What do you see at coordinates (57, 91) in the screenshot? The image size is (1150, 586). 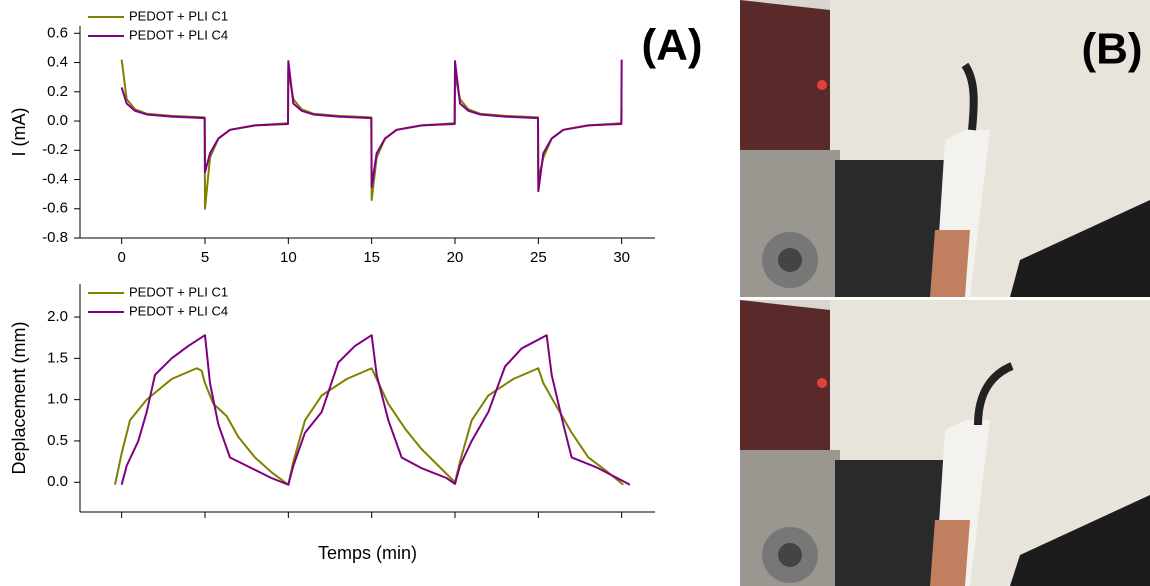 I see `y-tick-label: 0.2` at bounding box center [57, 91].